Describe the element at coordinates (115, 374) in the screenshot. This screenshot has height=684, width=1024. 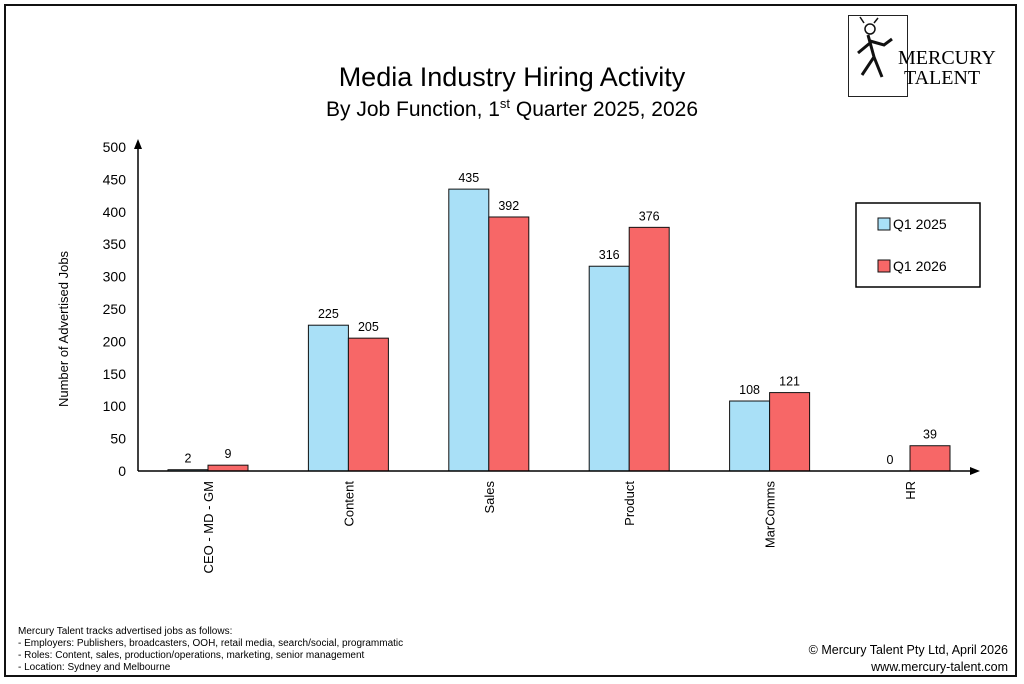
I see `y-tick-label-3: 150` at that location.